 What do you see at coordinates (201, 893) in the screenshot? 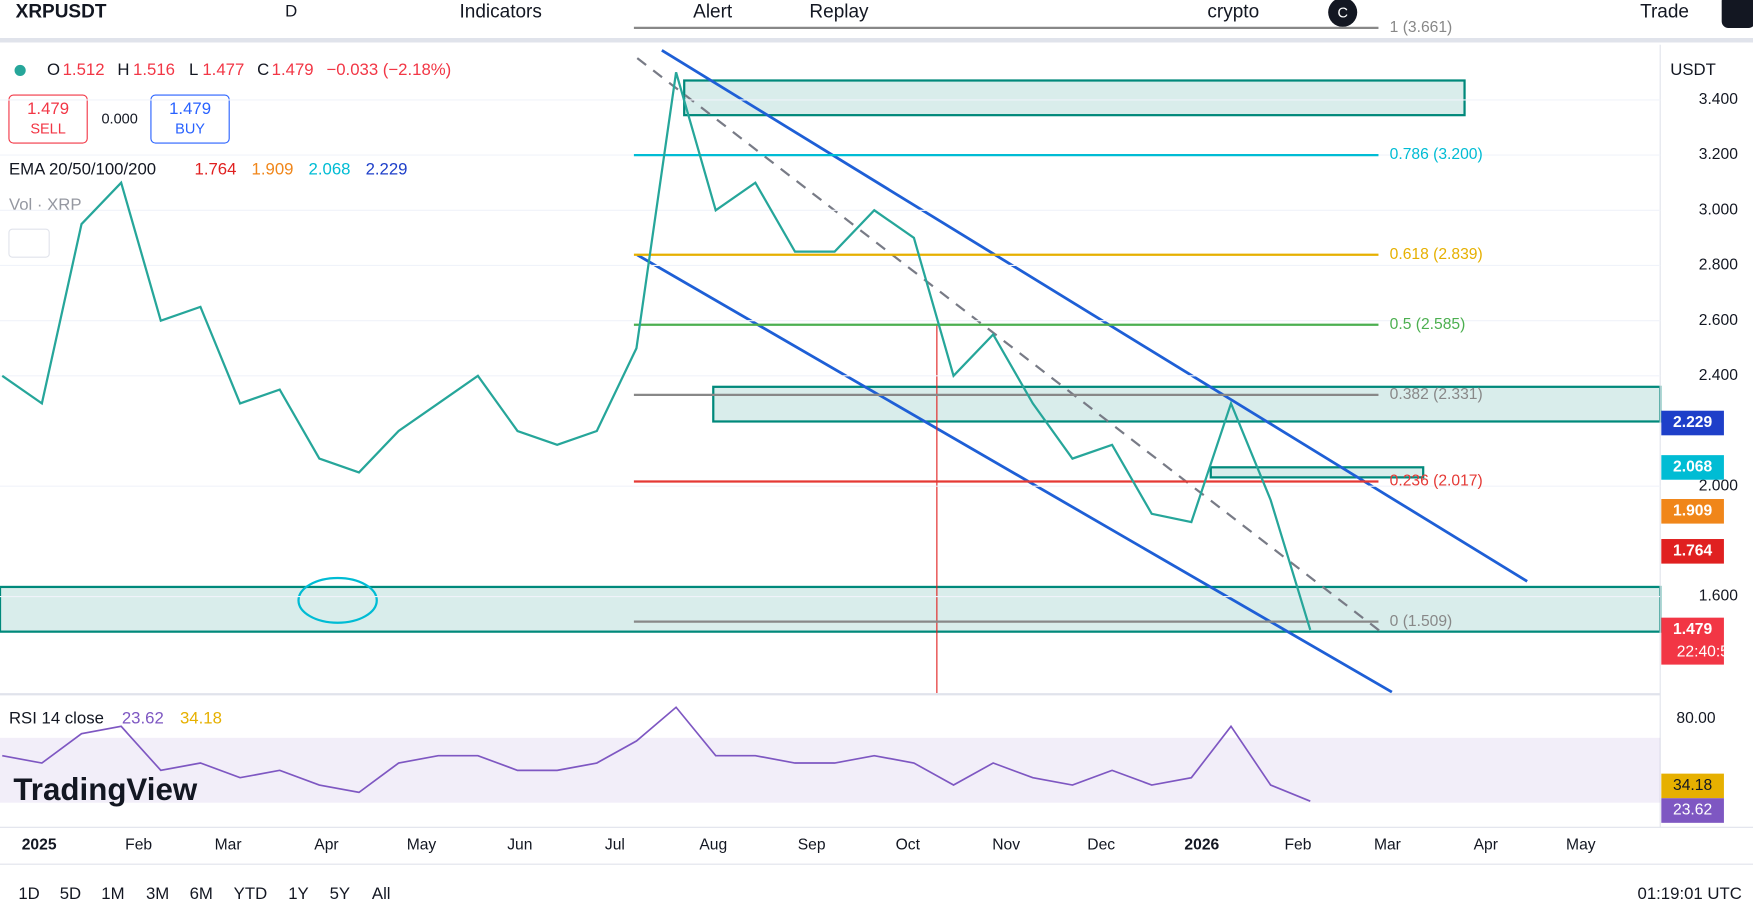
I see `range-button: 6M` at bounding box center [201, 893].